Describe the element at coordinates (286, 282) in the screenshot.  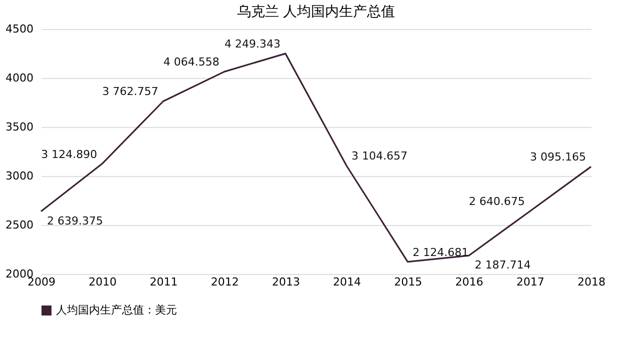
I see `x-tick-label: 2013` at that location.